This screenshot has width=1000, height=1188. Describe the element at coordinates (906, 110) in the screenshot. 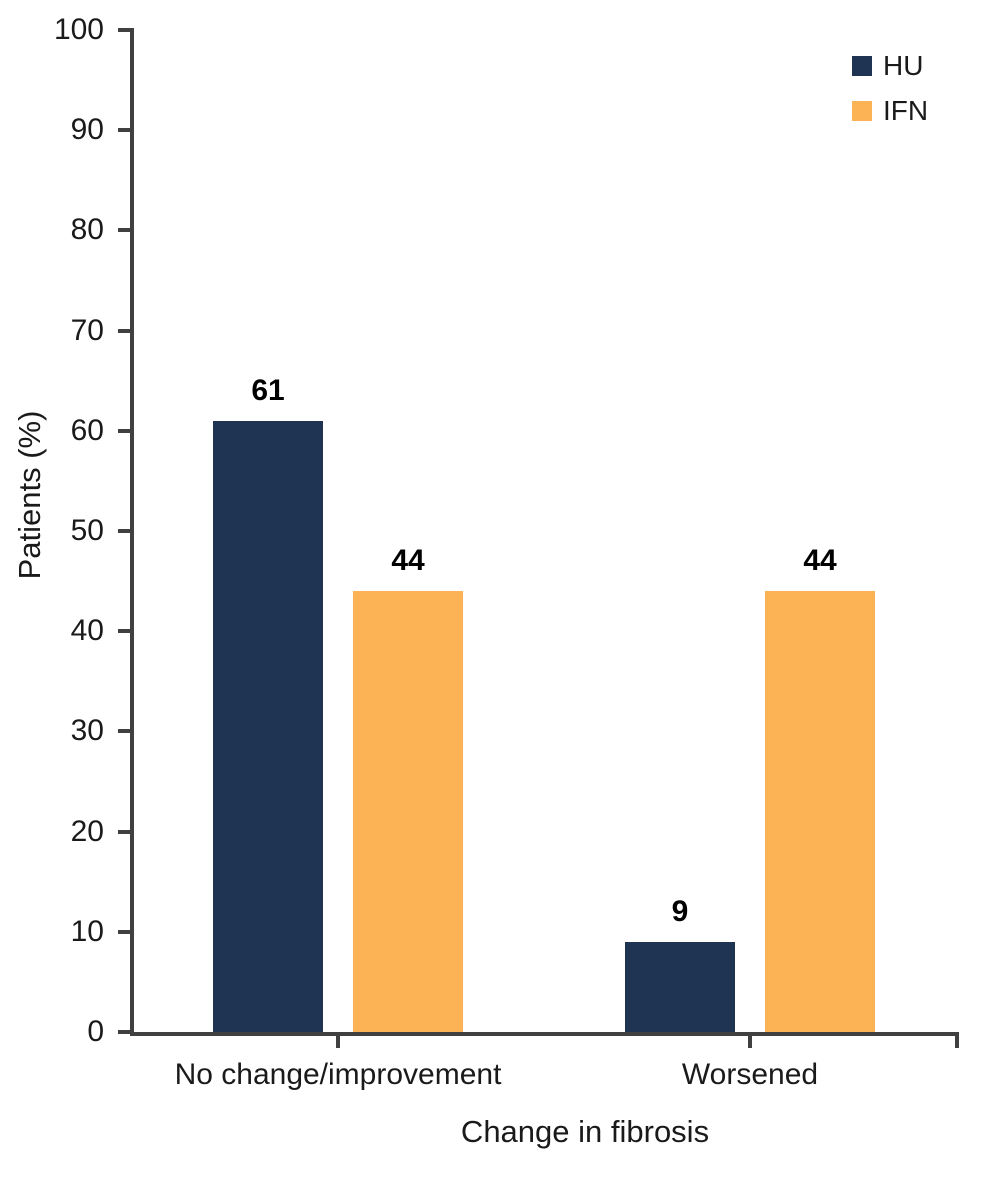

I see `legend-label: IFN` at that location.